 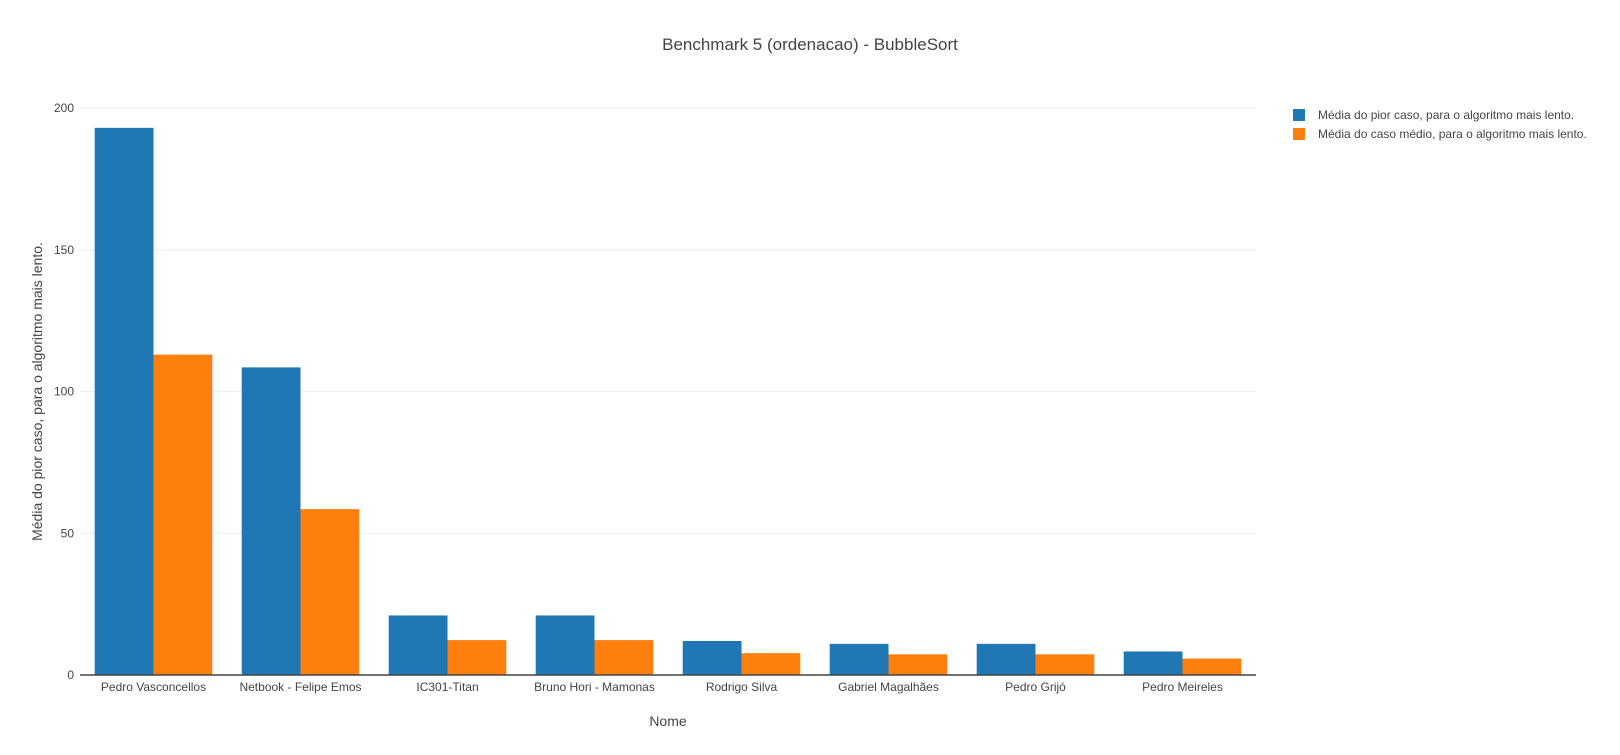 I want to click on y-tick-label: 100, so click(x=64, y=392).